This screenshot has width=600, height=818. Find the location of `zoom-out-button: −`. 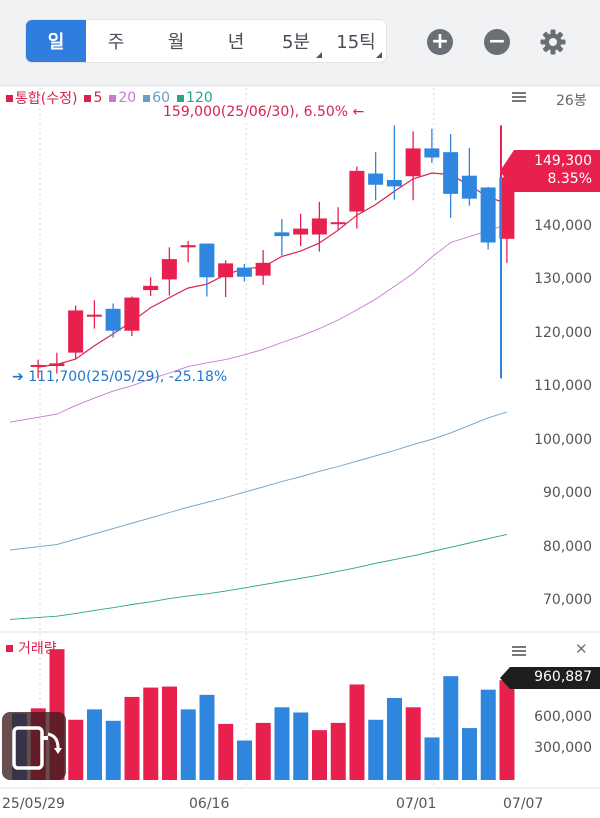

zoom-out-button: − is located at coordinates (497, 42).